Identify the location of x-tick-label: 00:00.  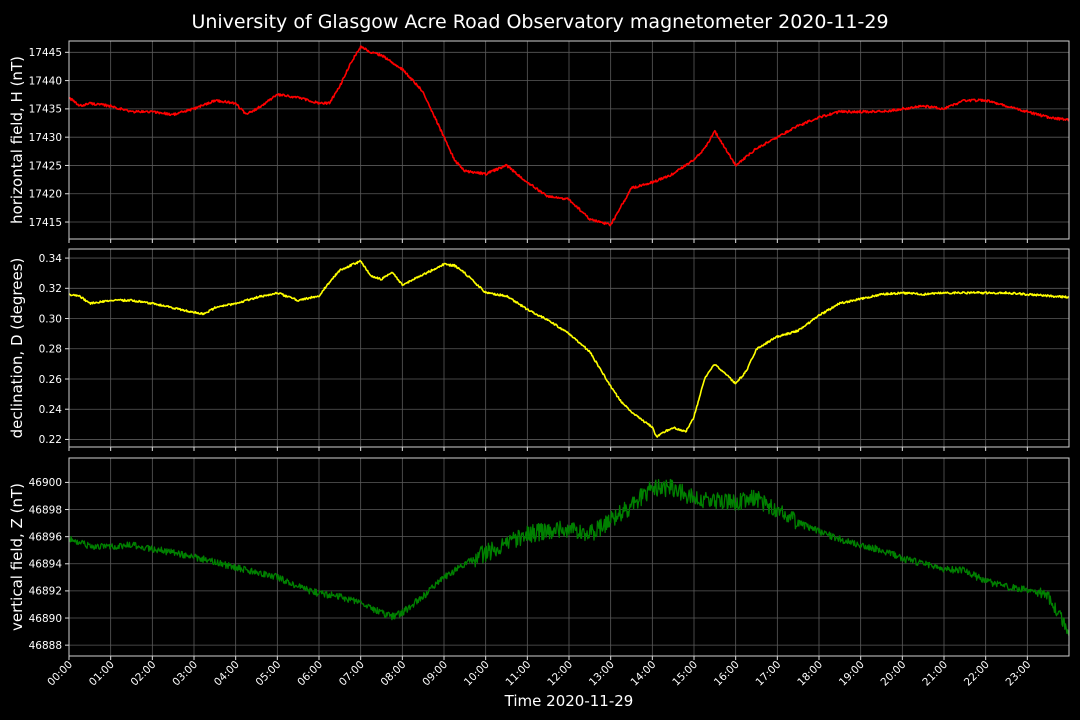
(60, 674).